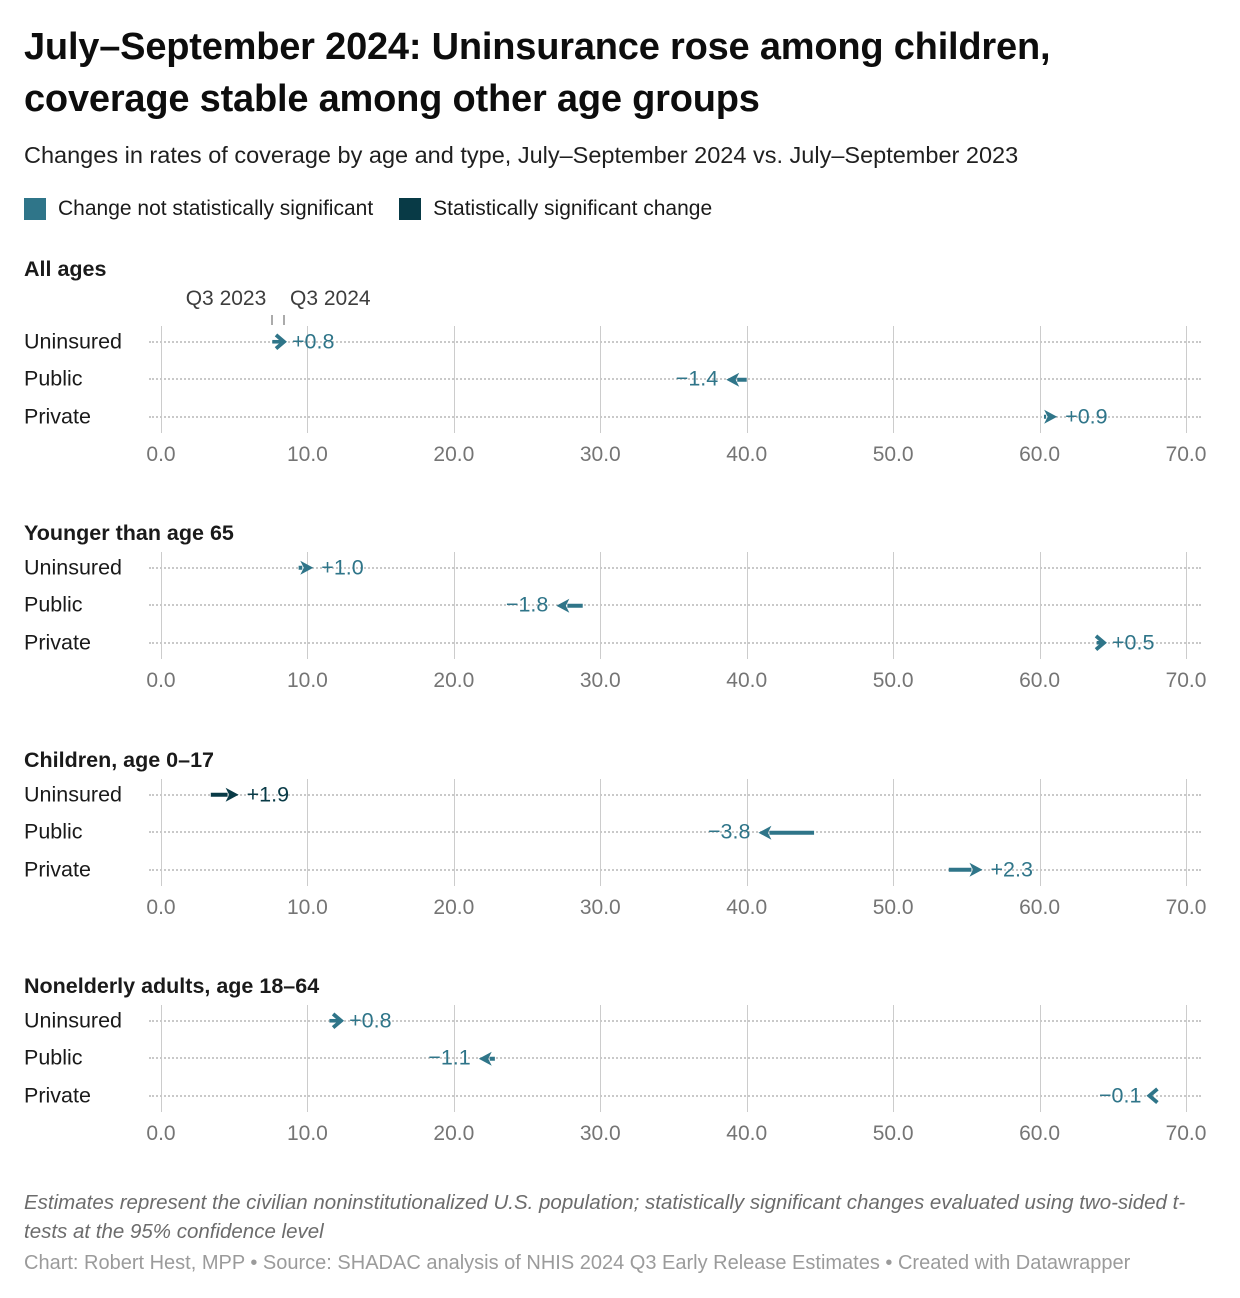 The image size is (1240, 1298). Describe the element at coordinates (35, 209) in the screenshot. I see `legend-swatch-not-significant-icon` at that location.